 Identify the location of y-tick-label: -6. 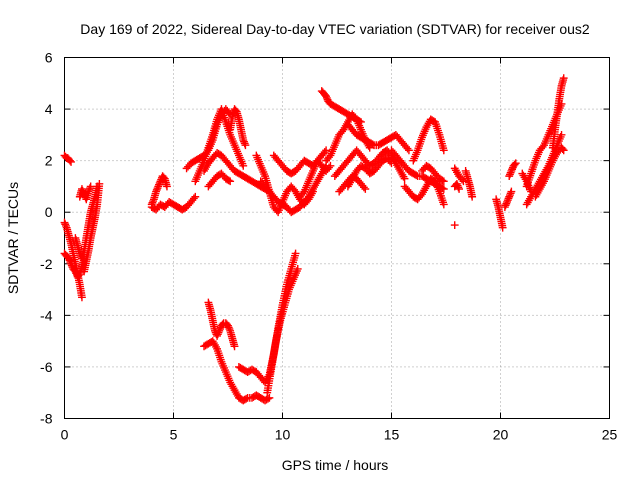
(46, 367).